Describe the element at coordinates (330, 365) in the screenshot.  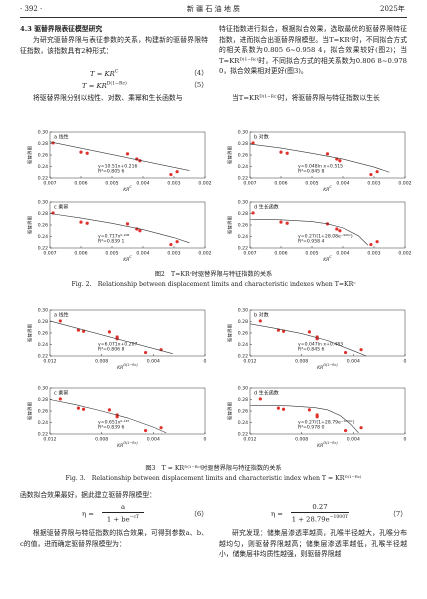
I see `x-axis-label-sup: D(1−Rc)` at that location.